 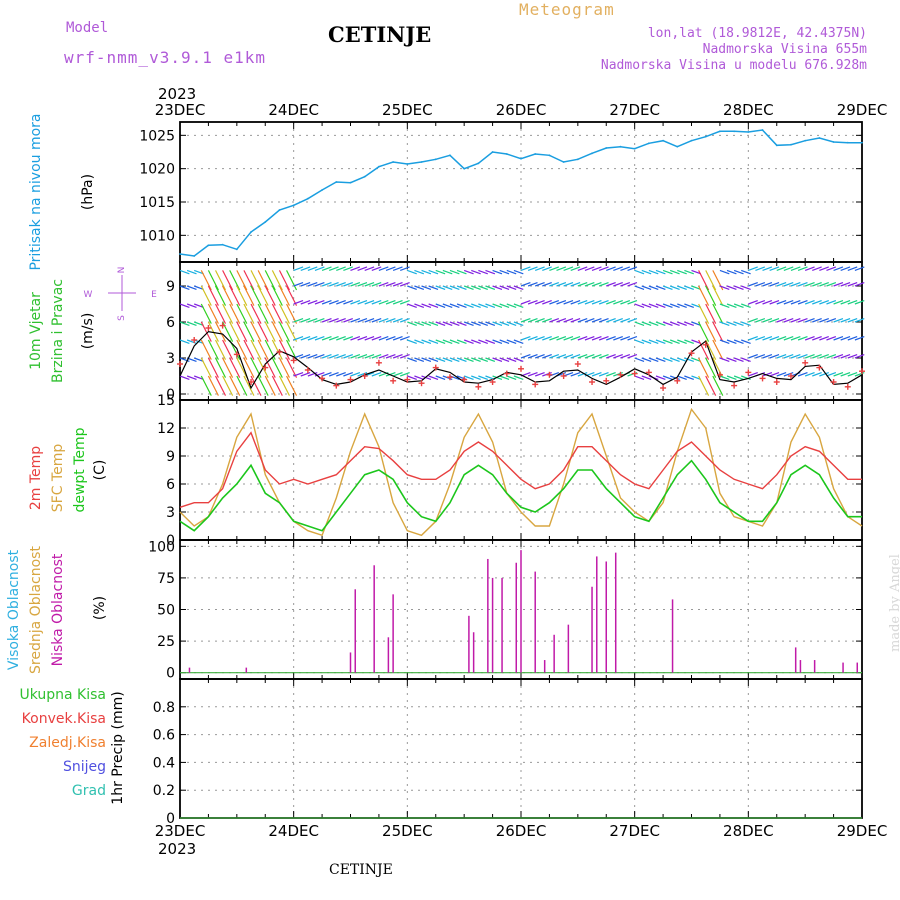 What do you see at coordinates (161, 547) in the screenshot?
I see `ytick-label-cloud-4: 100` at bounding box center [161, 547].